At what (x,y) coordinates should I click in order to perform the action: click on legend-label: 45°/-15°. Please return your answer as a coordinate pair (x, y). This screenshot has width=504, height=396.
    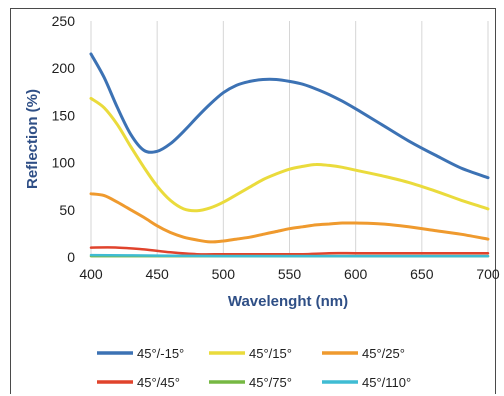
    Looking at the image, I should click on (160, 353).